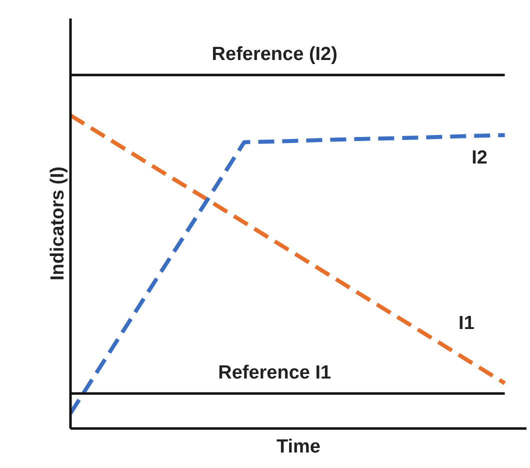 The image size is (530, 468). I want to click on series-label: I2, so click(480, 157).